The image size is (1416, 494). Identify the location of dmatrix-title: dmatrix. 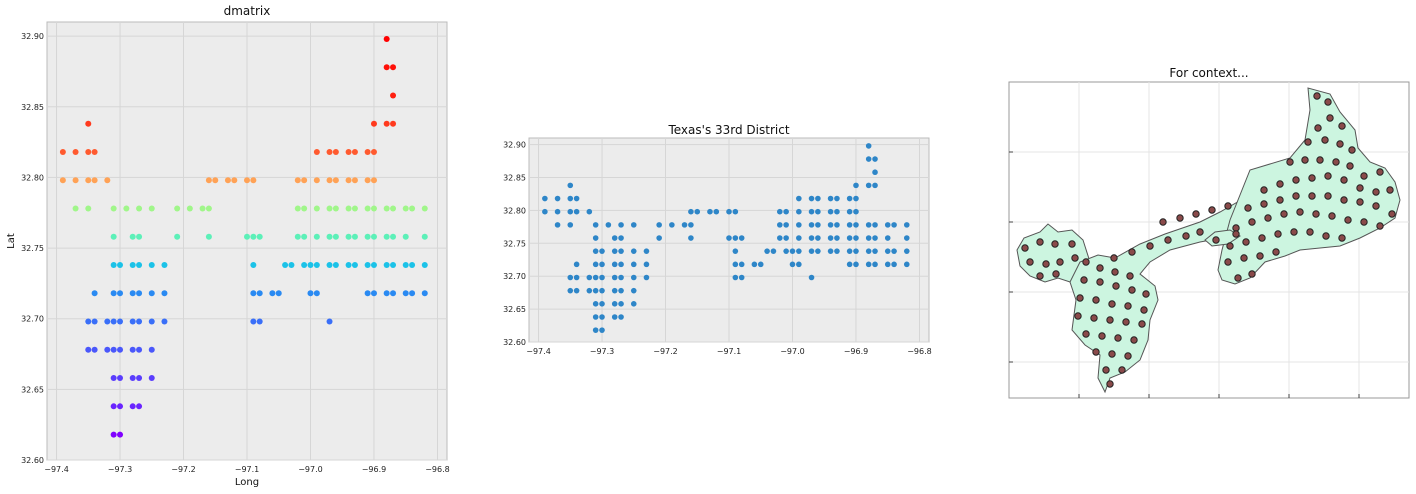
(247, 11).